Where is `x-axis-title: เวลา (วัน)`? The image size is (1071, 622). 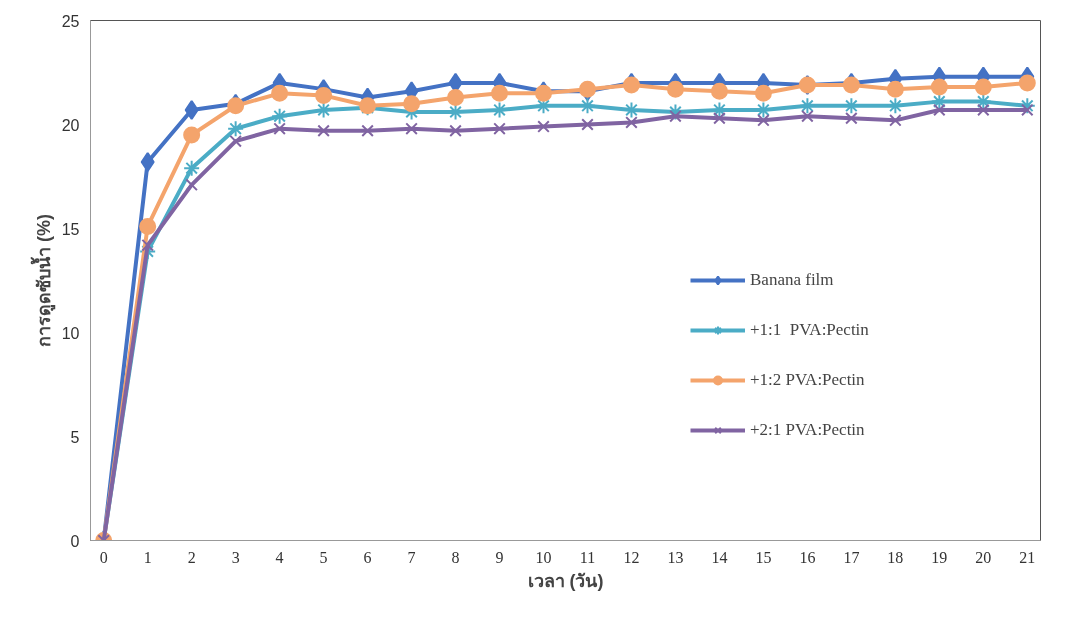
x-axis-title: เวลา (วัน) is located at coordinates (565, 580).